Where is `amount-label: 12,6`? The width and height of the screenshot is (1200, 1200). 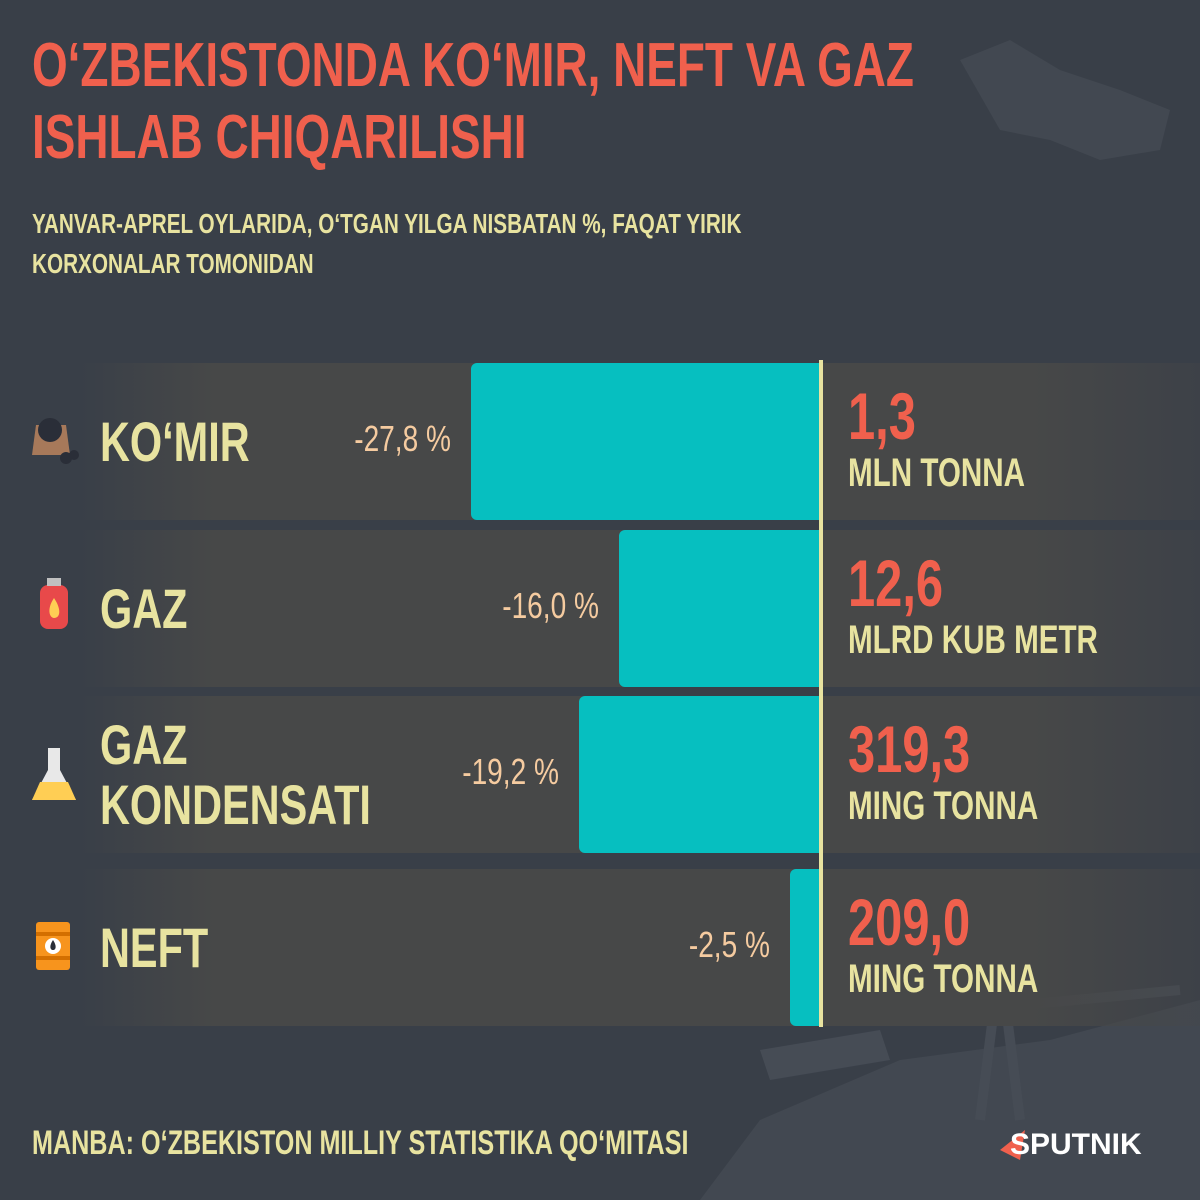 amount-label: 12,6 is located at coordinates (896, 583).